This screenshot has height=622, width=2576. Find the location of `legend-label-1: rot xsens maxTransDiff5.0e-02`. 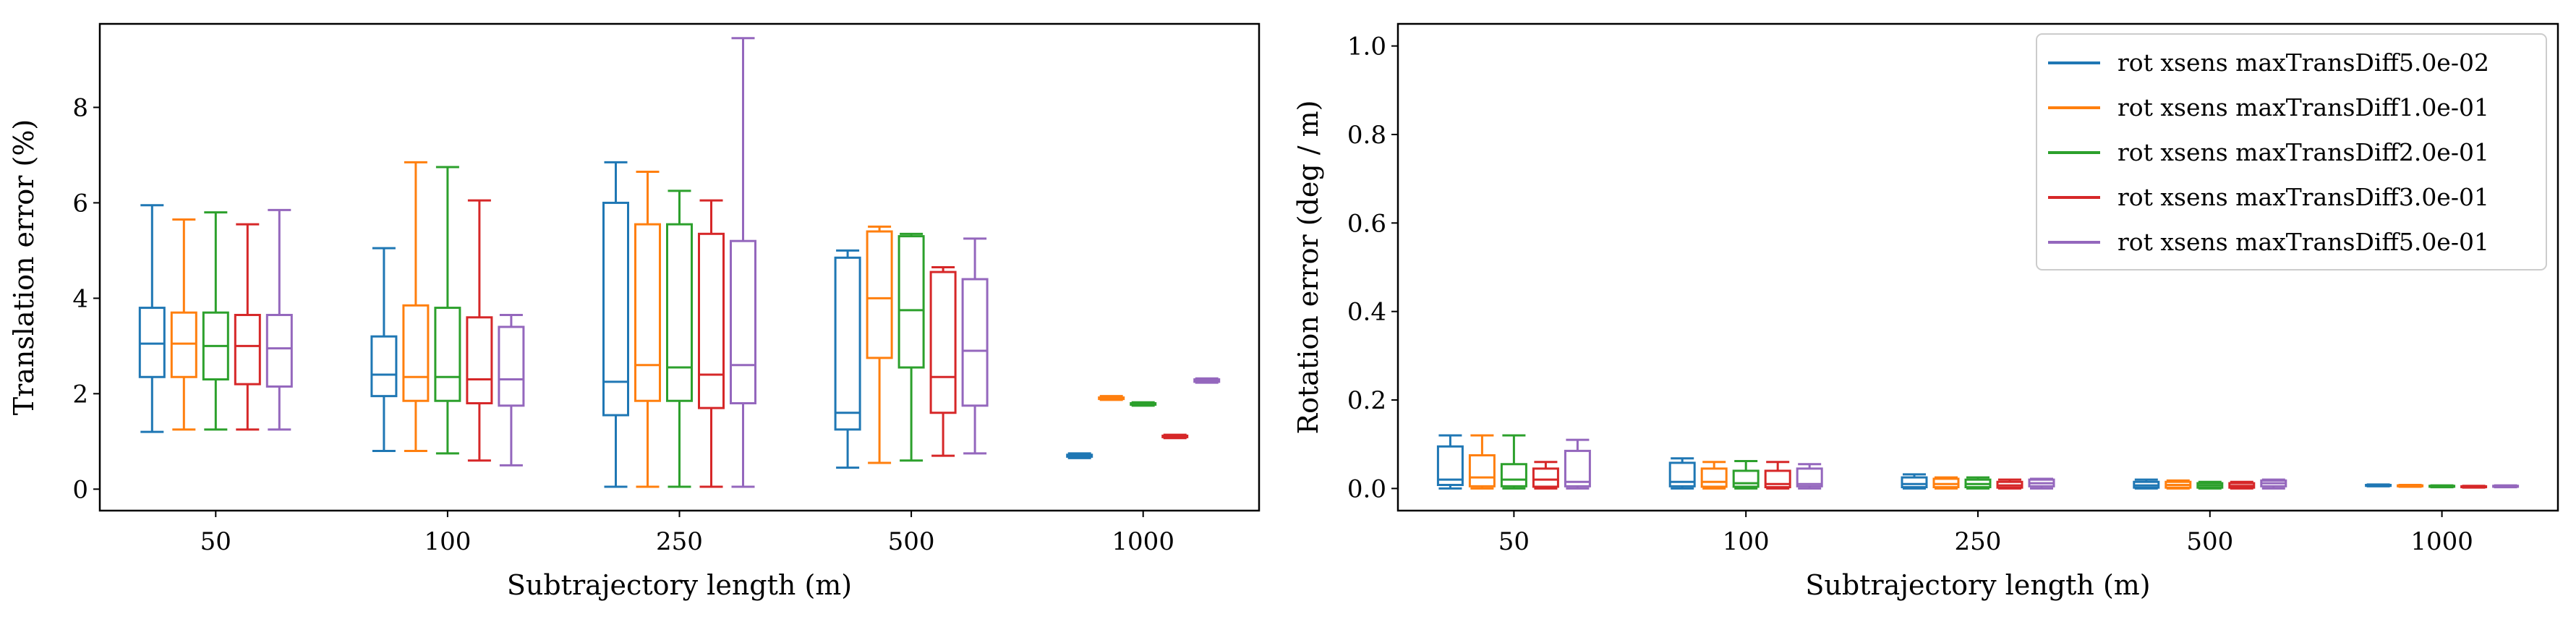

legend-label-1: rot xsens maxTransDiff5.0e-02 is located at coordinates (2303, 62).